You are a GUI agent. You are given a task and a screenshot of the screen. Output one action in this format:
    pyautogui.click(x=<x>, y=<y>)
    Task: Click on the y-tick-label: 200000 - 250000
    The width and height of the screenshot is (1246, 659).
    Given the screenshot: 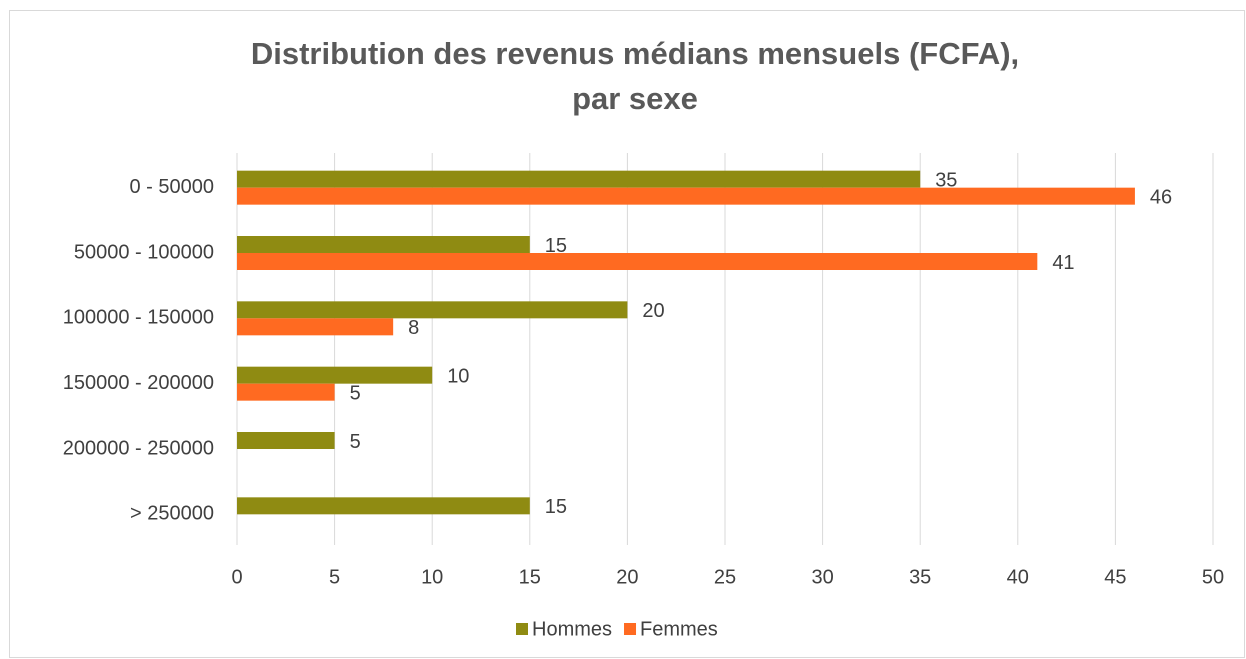 What is the action you would take?
    pyautogui.click(x=138, y=448)
    